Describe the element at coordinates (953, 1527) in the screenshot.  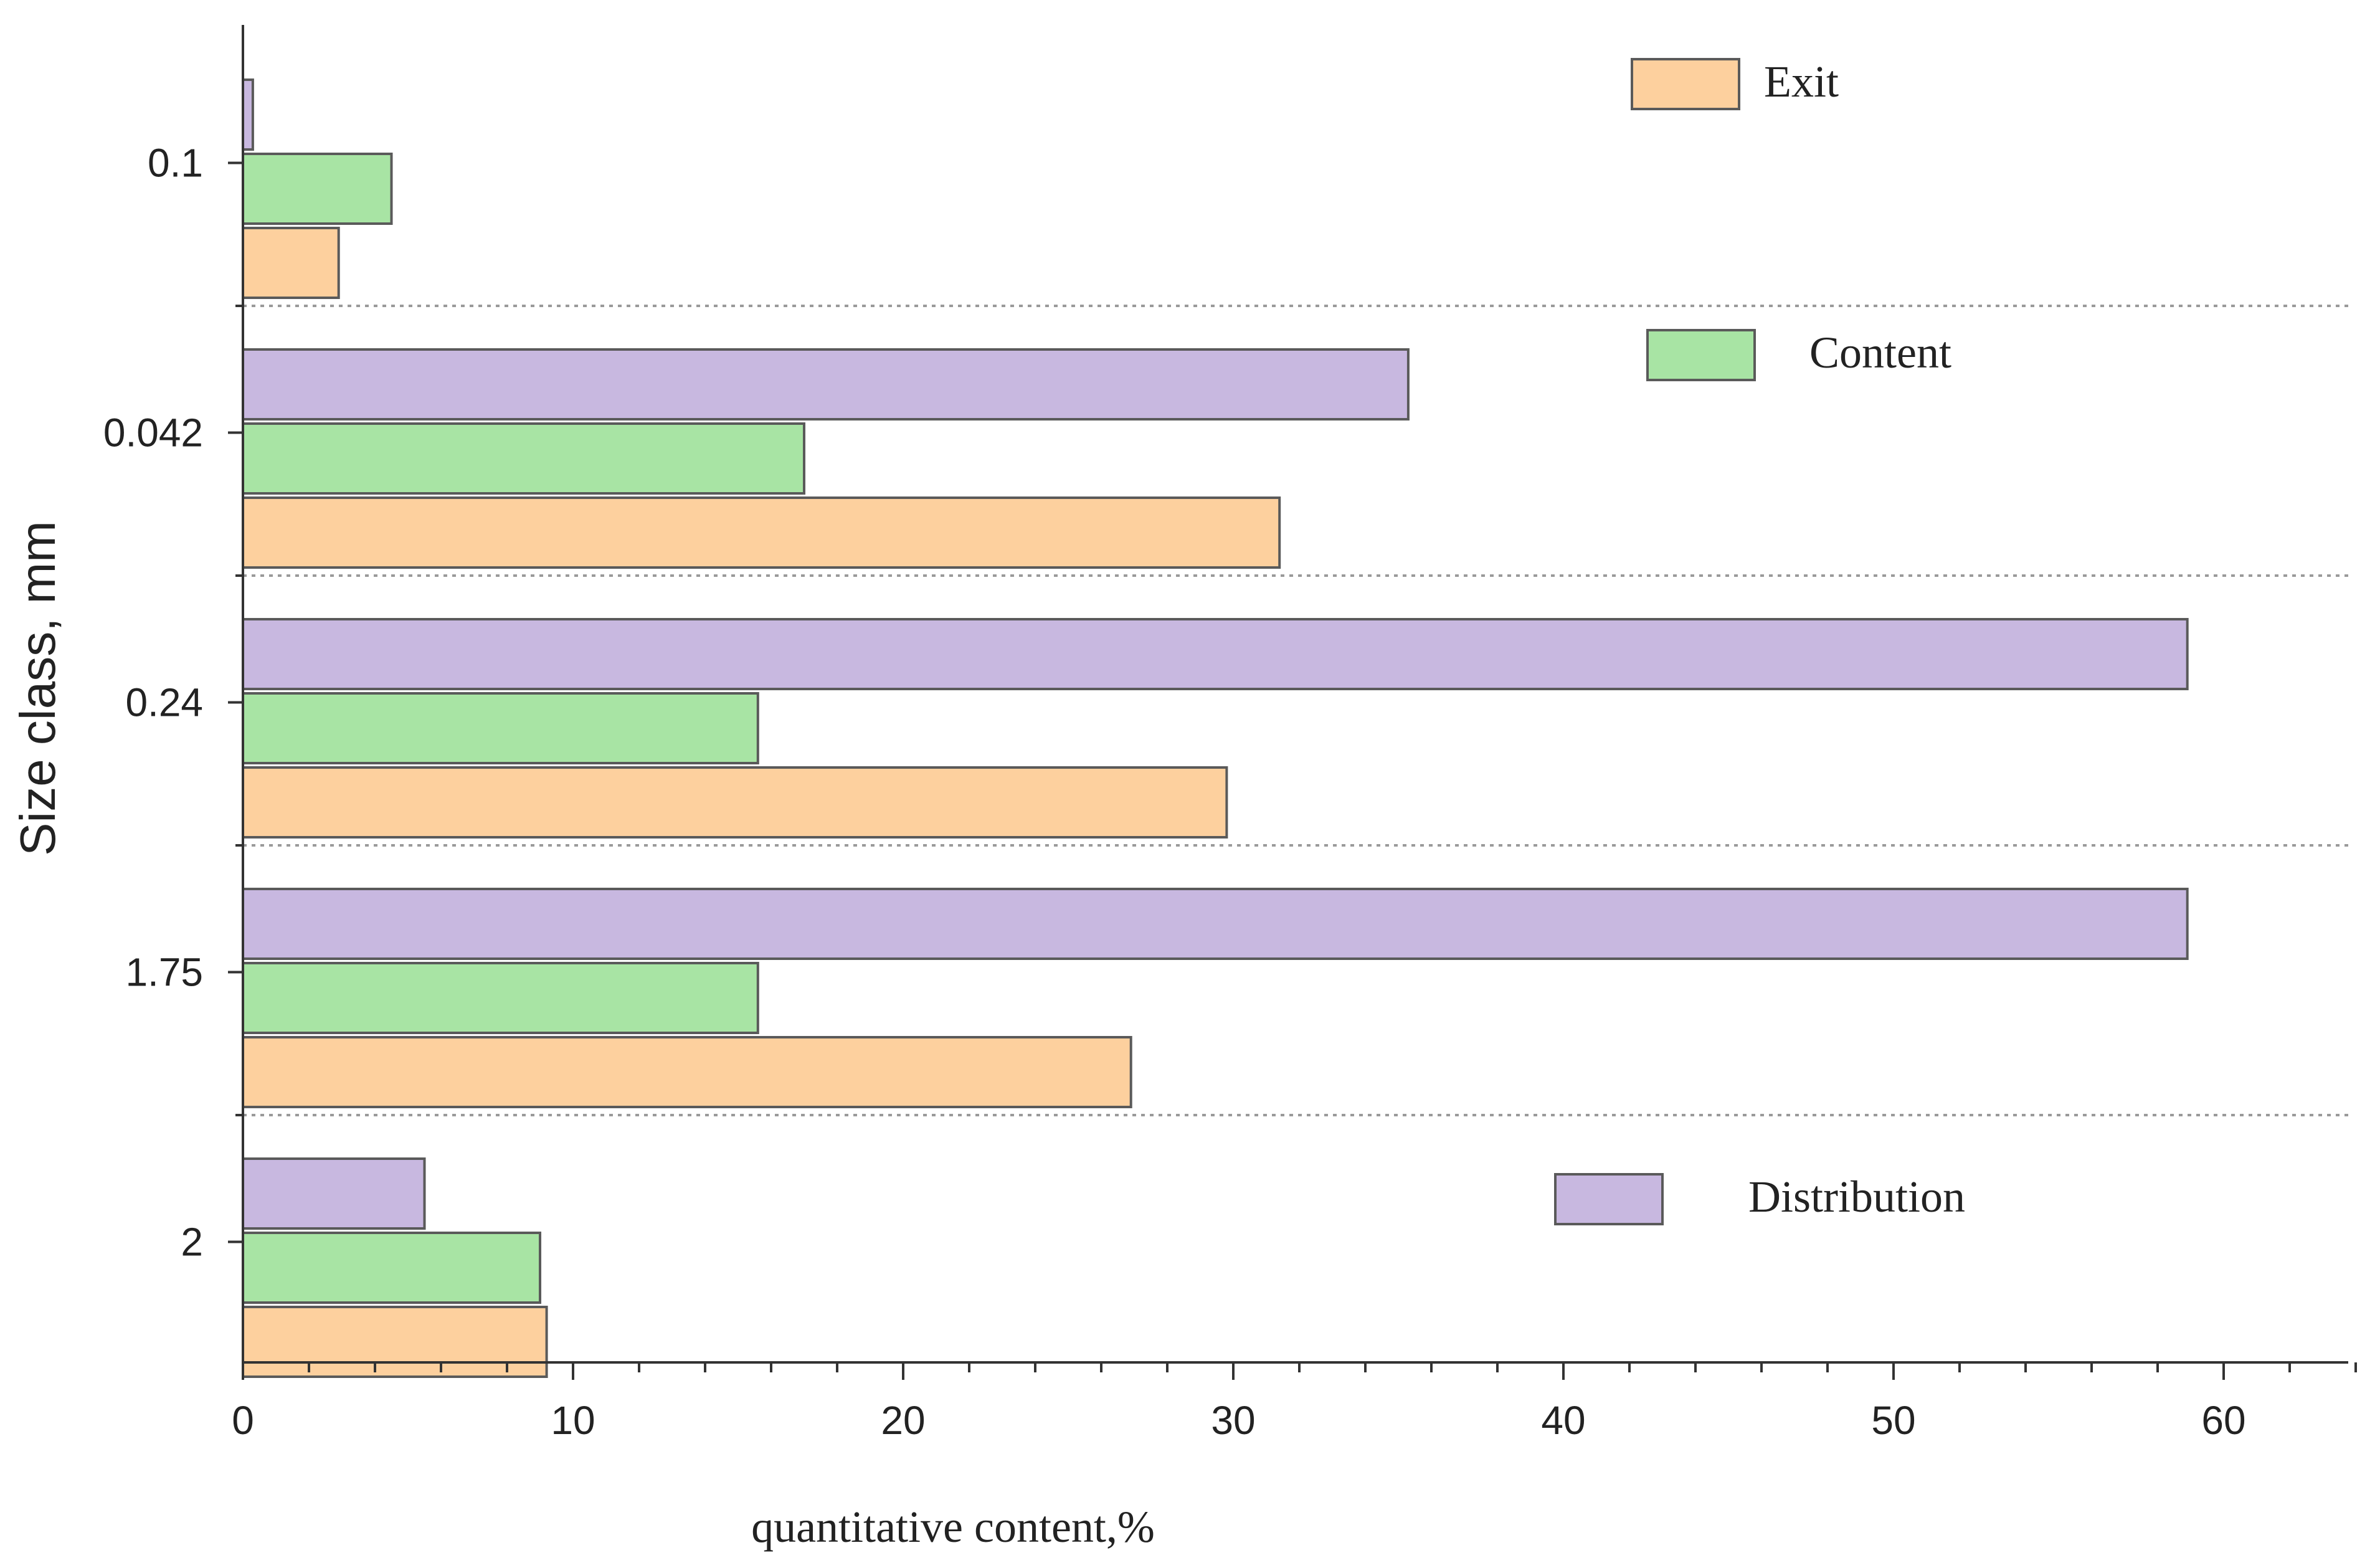
I see `x-axis-title: quantitative content,%` at that location.